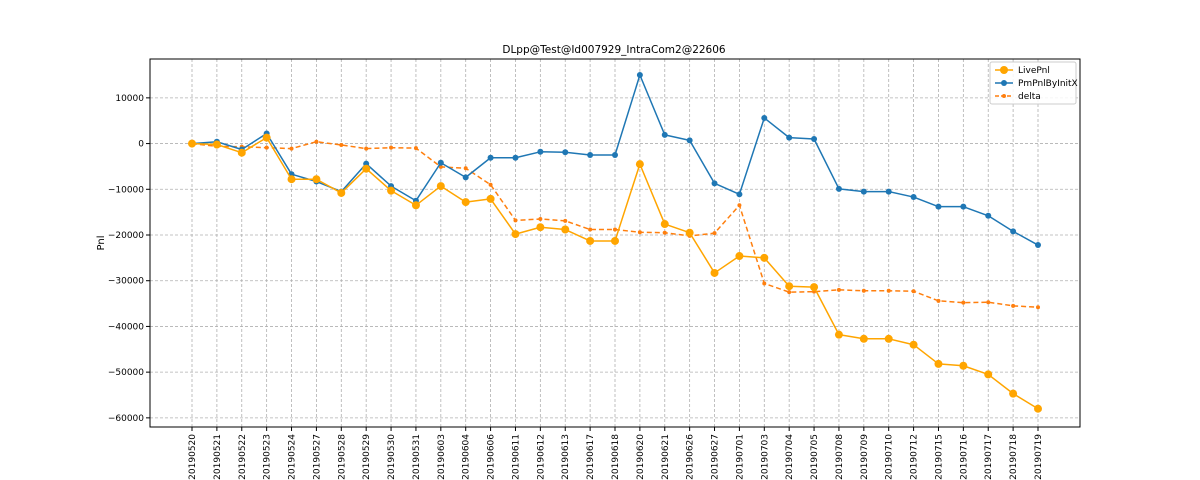  What do you see at coordinates (126, 190) in the screenshot?
I see `y-tick-label: −10000` at bounding box center [126, 190].